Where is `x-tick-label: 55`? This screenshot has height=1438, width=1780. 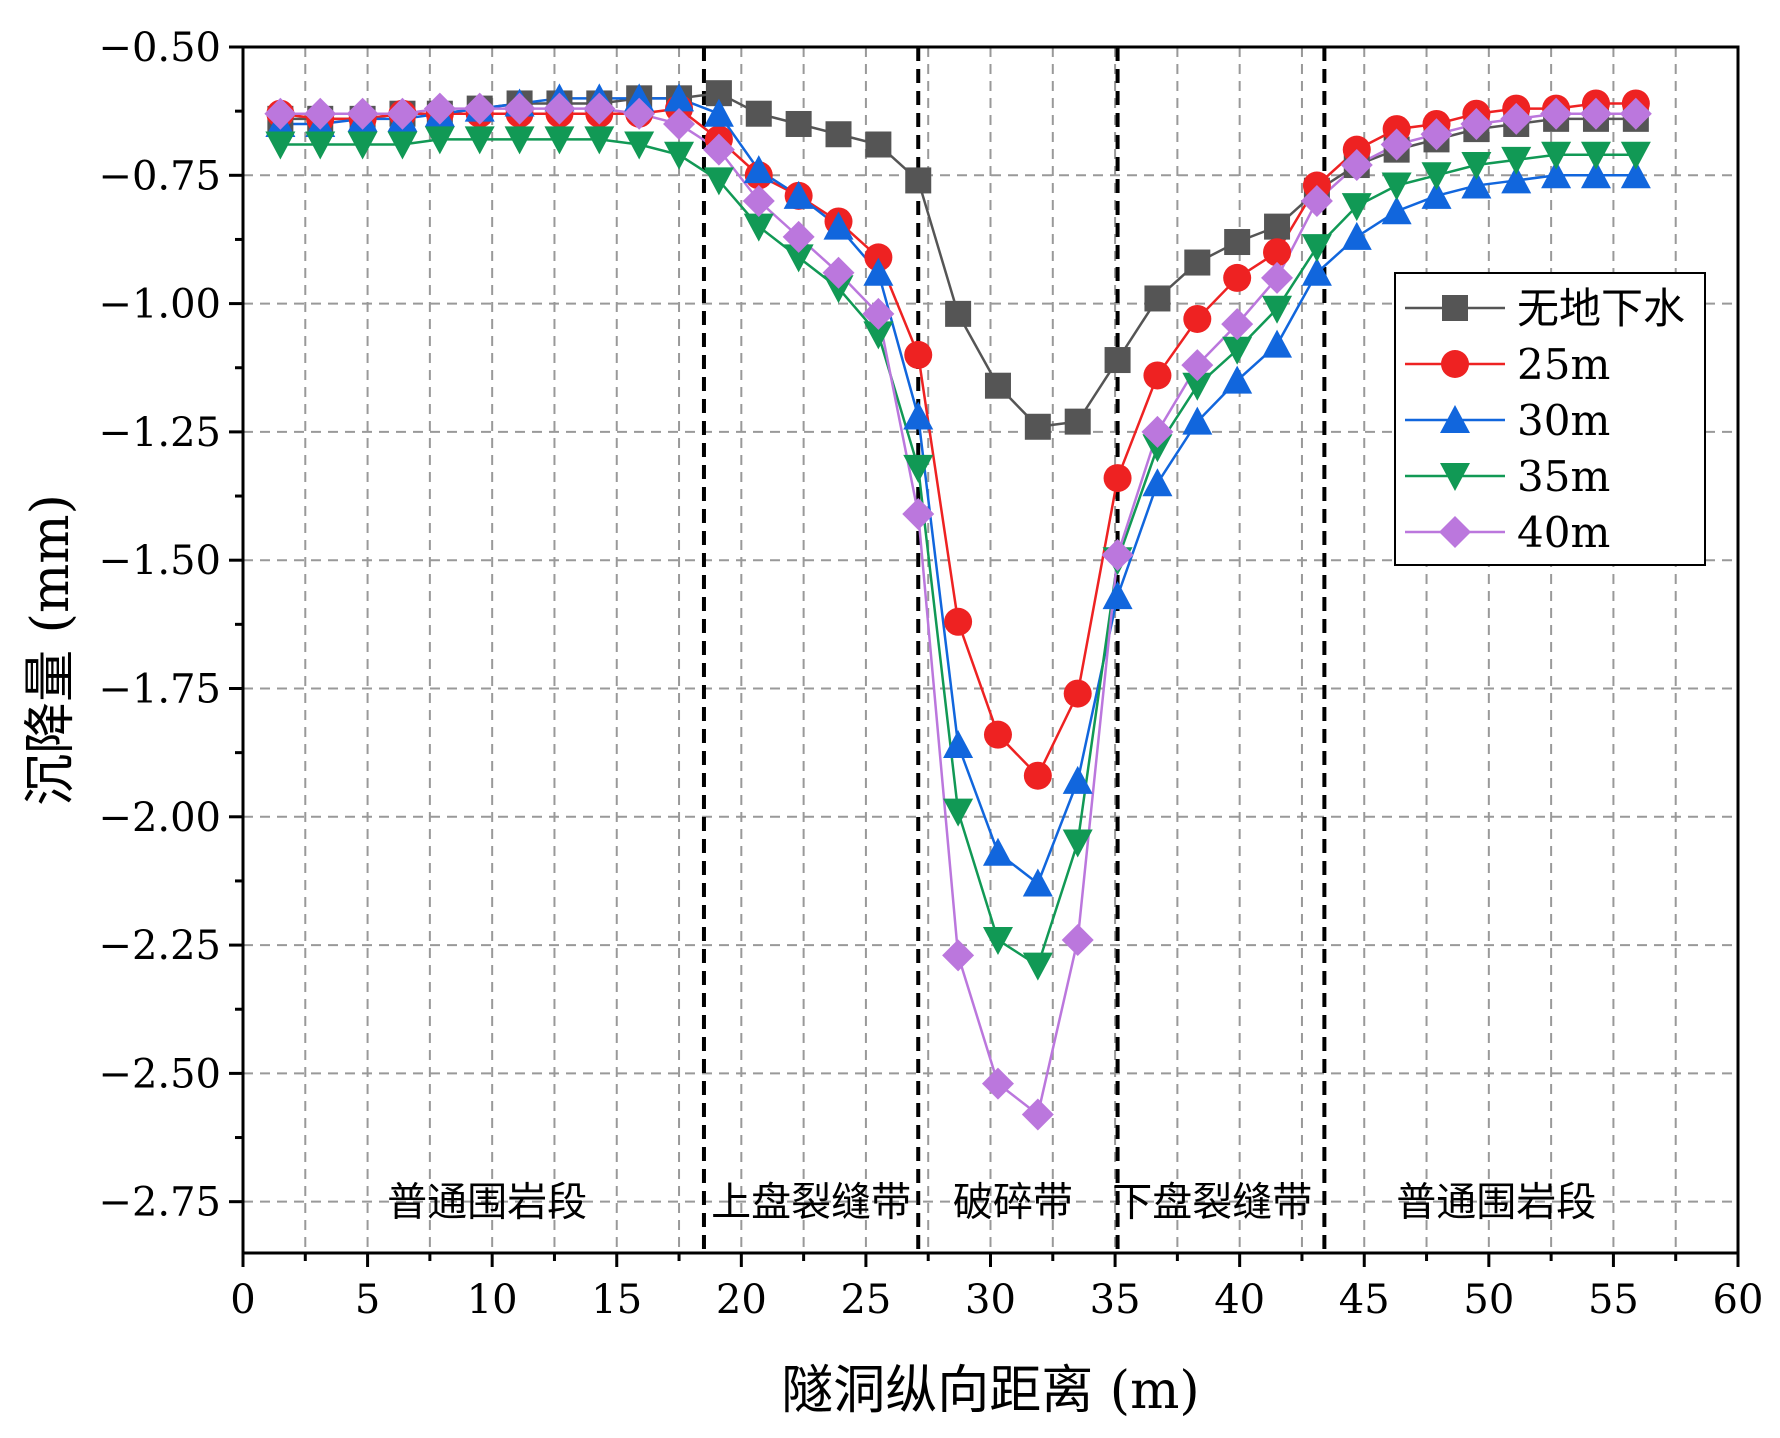 x-tick-label: 55 is located at coordinates (1613, 1300).